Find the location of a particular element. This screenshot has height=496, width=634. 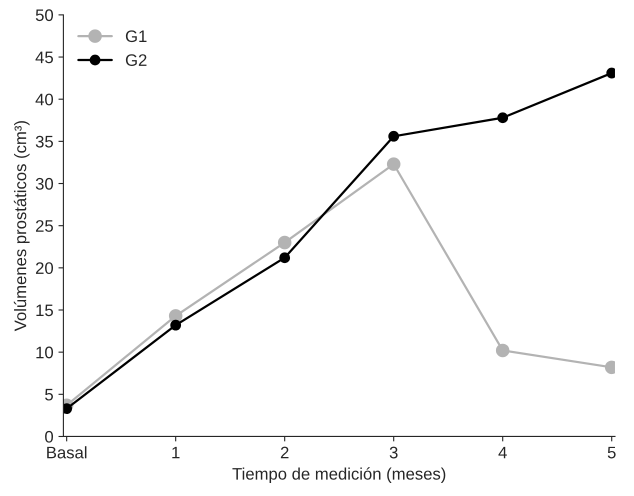

y-tick-label: 5 is located at coordinates (49, 394).